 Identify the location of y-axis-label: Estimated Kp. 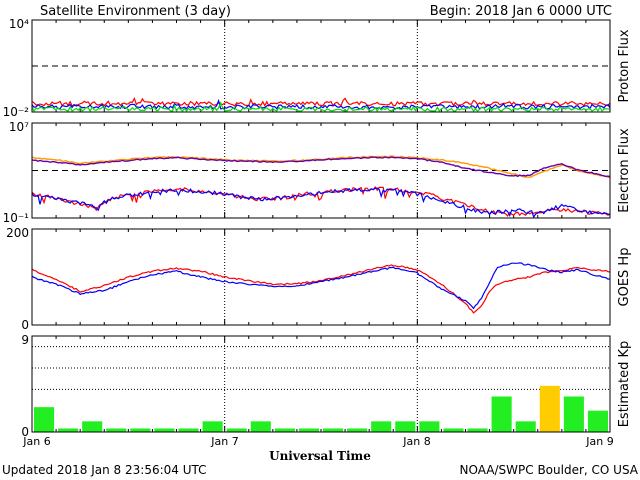
(624, 384).